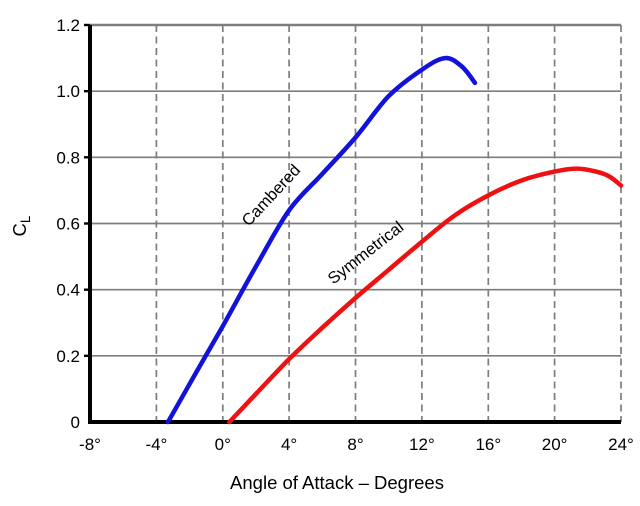  Describe the element at coordinates (68, 290) in the screenshot. I see `y-tick-label-0.4: 0.4` at that location.